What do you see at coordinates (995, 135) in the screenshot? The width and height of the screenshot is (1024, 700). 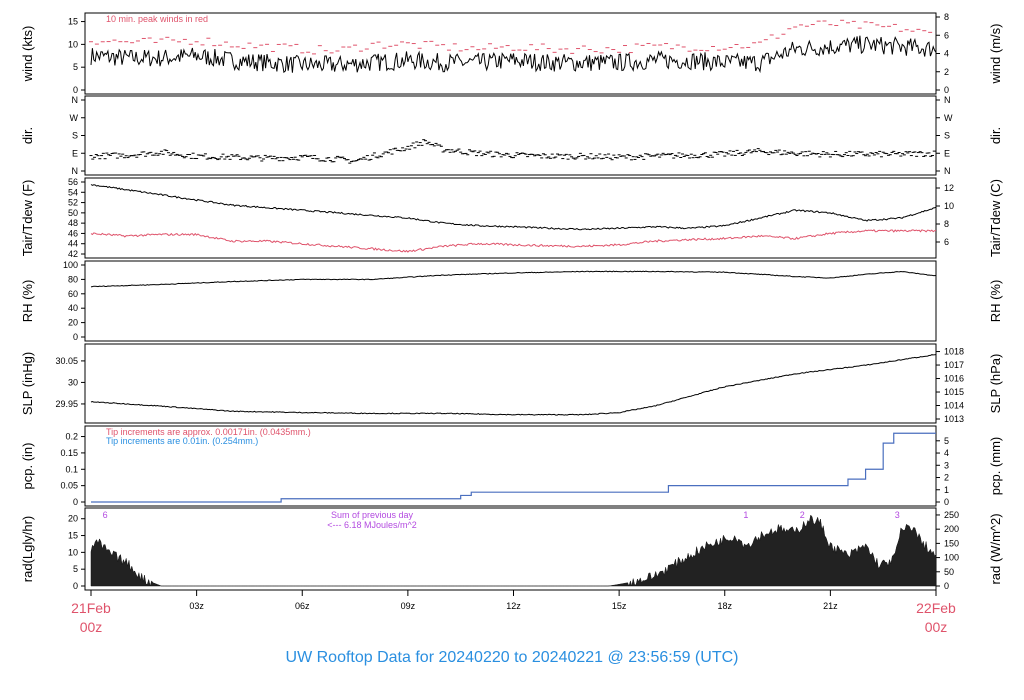 I see `y-axis-label-right: dir.` at bounding box center [995, 135].